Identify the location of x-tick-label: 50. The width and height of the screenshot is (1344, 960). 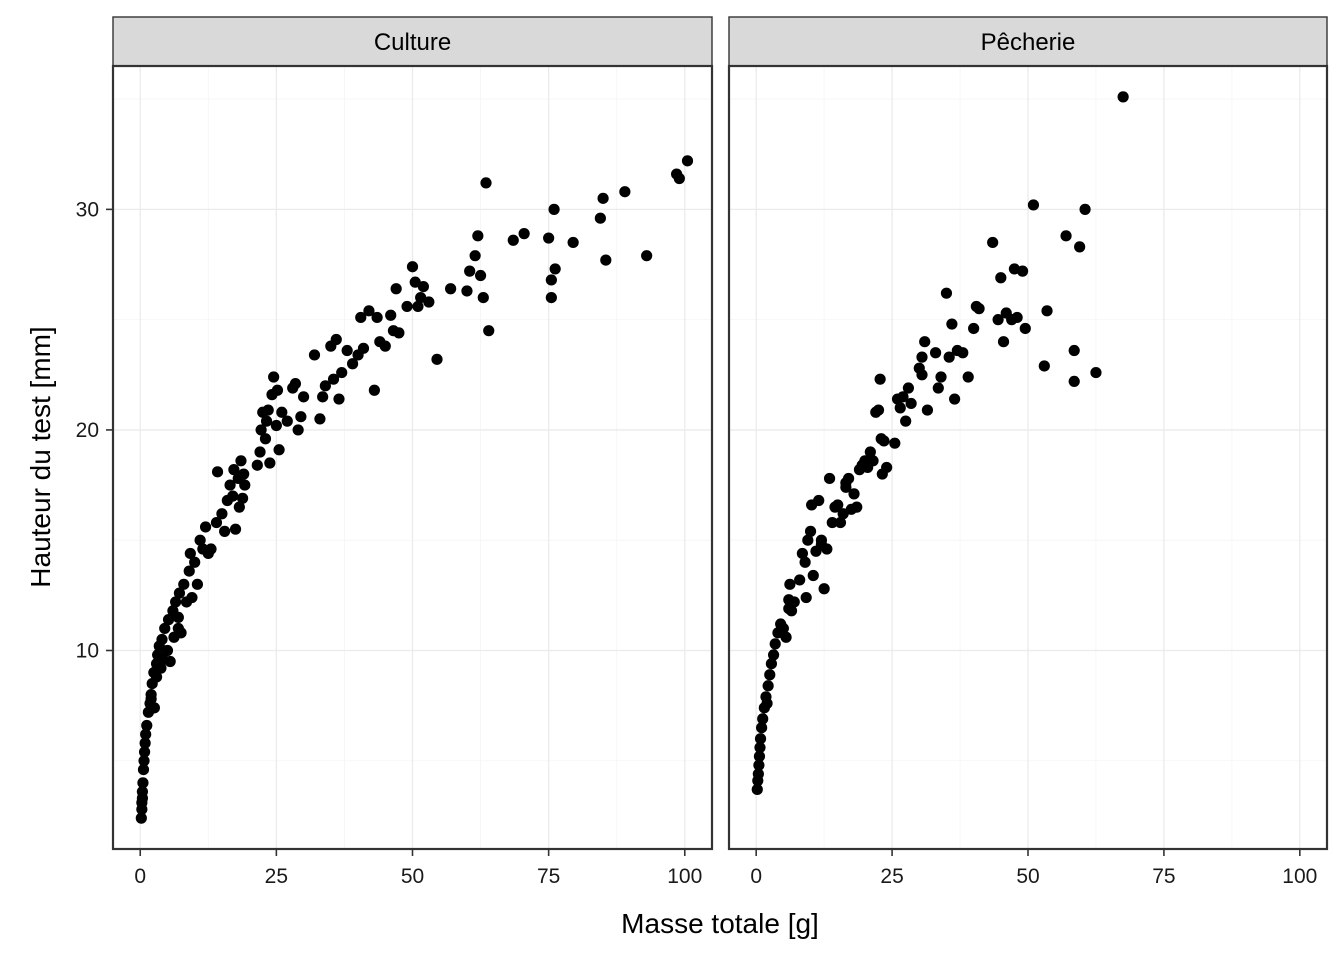
(1027, 876).